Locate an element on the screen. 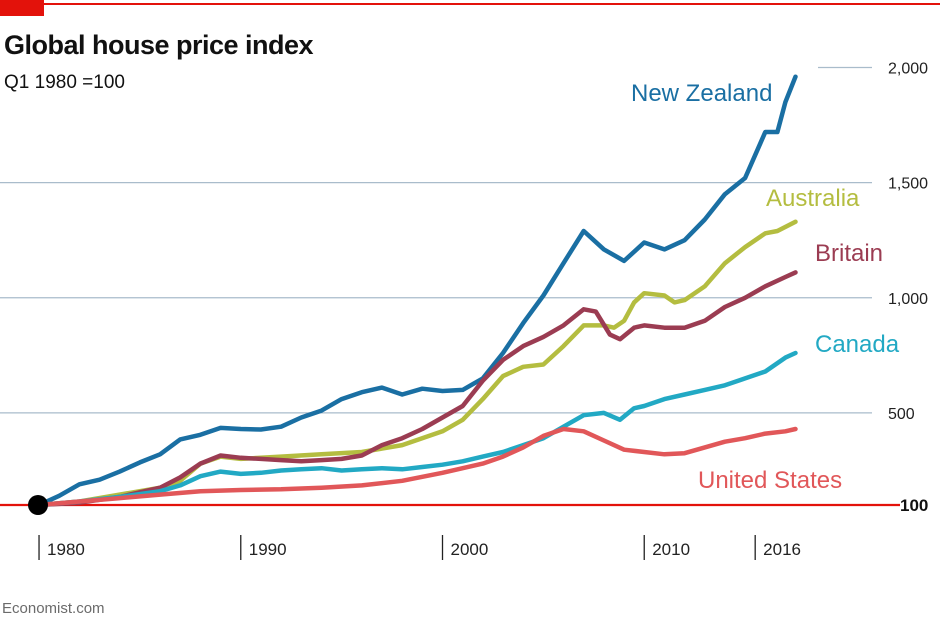 The image size is (940, 627). series-label-canada: Canada is located at coordinates (857, 344).